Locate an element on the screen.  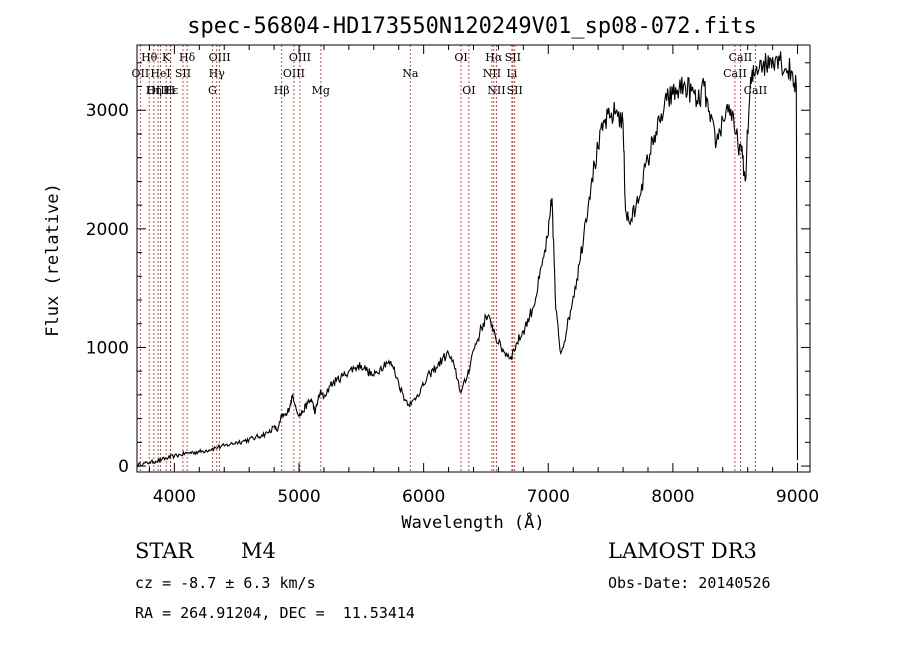
spectral-line-label: HeI is located at coordinates (160, 73).